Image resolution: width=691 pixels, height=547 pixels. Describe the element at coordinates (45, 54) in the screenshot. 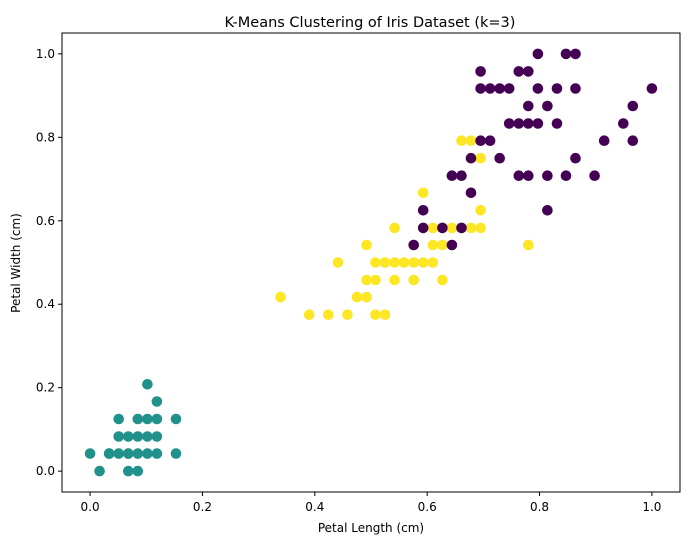

I see `y-tick-label: 1.0` at that location.